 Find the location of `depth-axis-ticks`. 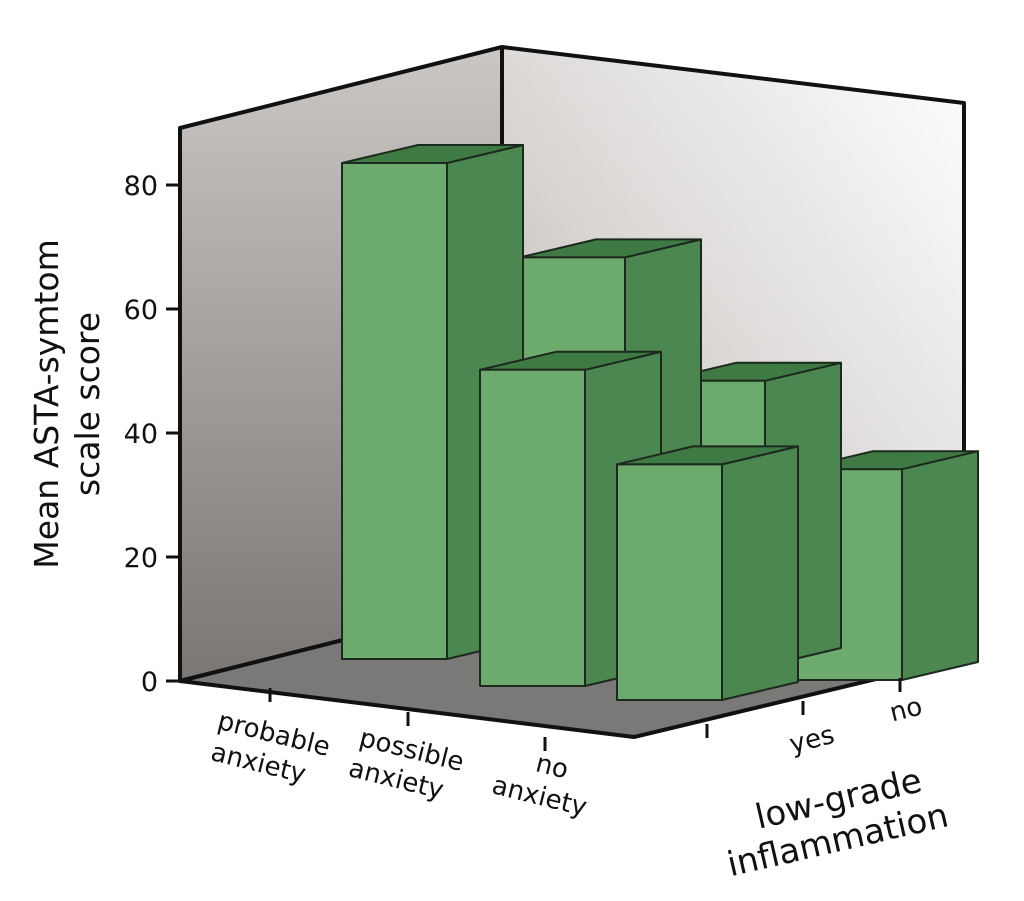

depth-axis-ticks is located at coordinates (803, 708).